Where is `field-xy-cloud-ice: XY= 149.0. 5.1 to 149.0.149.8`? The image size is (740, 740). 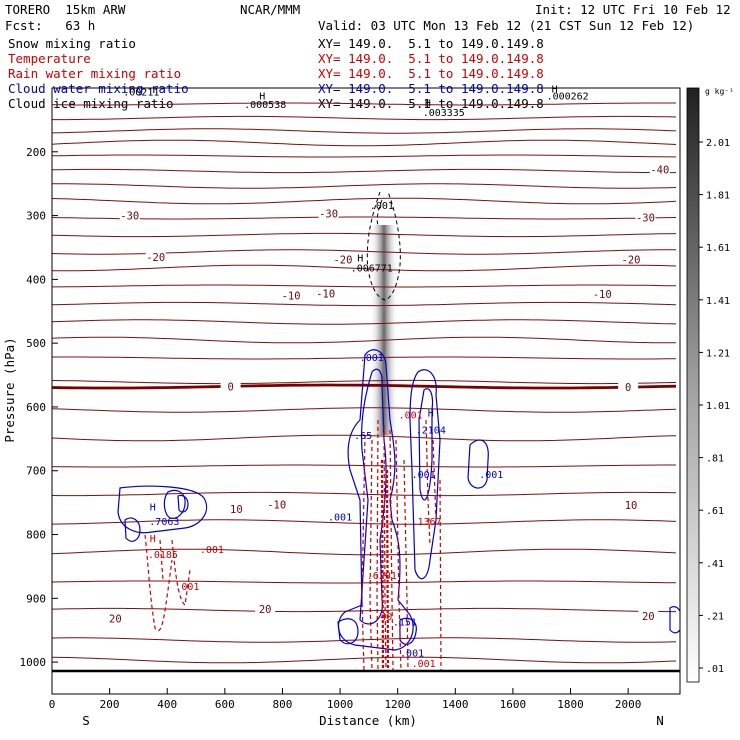 field-xy-cloud-ice: XY= 149.0. 5.1 to 149.0.149.8 is located at coordinates (431, 103).